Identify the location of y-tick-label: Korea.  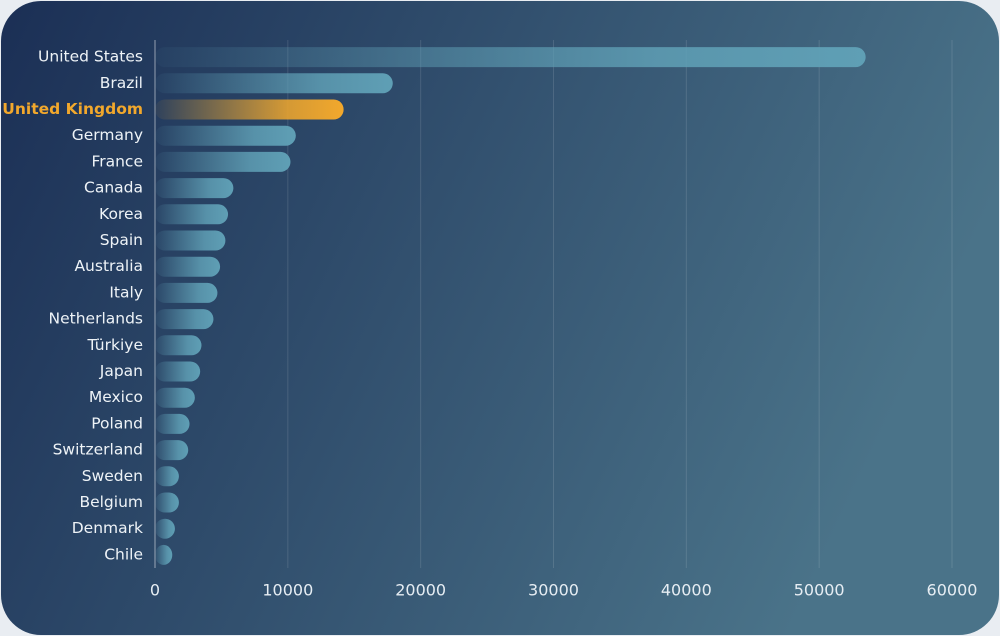
(121, 214).